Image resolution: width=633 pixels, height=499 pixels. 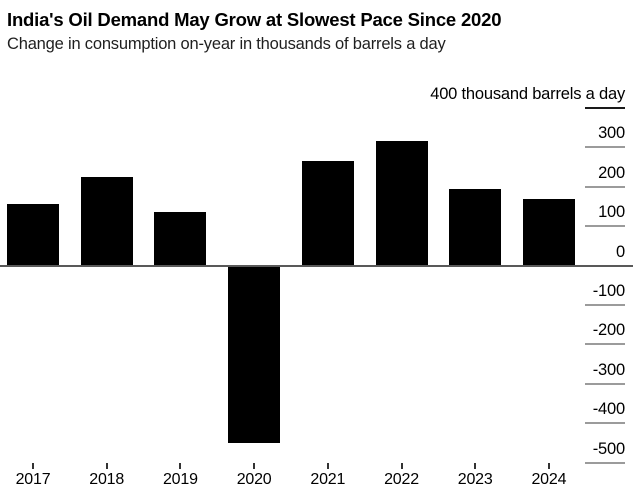 What do you see at coordinates (611, 172) in the screenshot?
I see `y-axis-label-200: 200` at bounding box center [611, 172].